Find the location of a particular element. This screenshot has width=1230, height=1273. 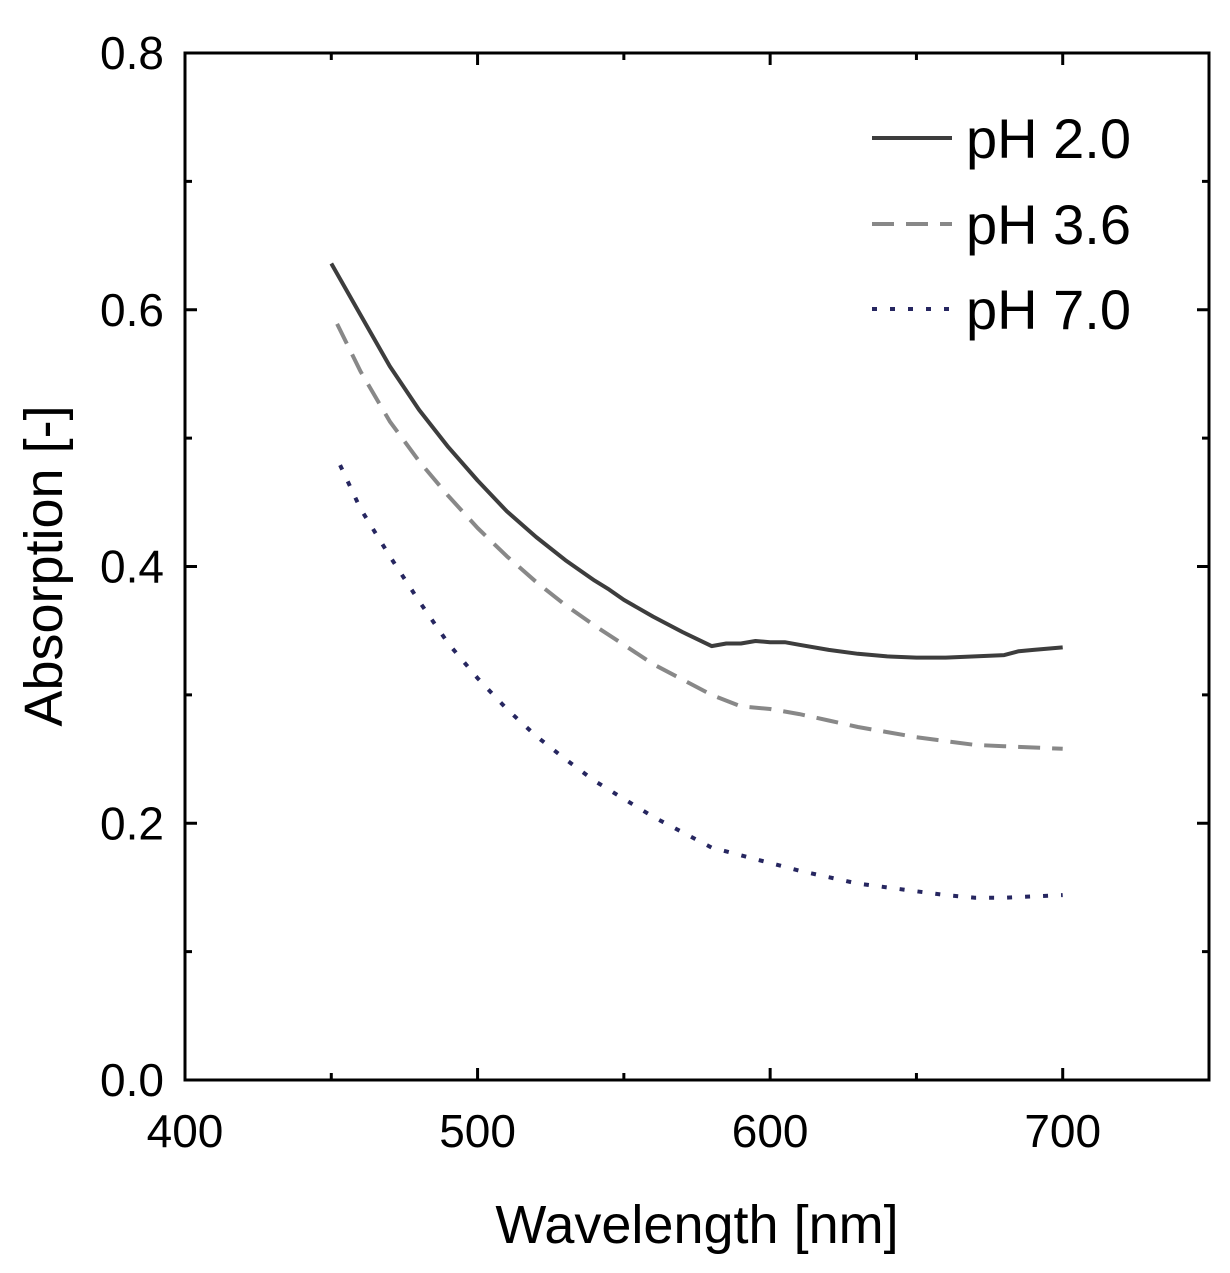

y-tick-label: 0.4 is located at coordinates (132, 567).